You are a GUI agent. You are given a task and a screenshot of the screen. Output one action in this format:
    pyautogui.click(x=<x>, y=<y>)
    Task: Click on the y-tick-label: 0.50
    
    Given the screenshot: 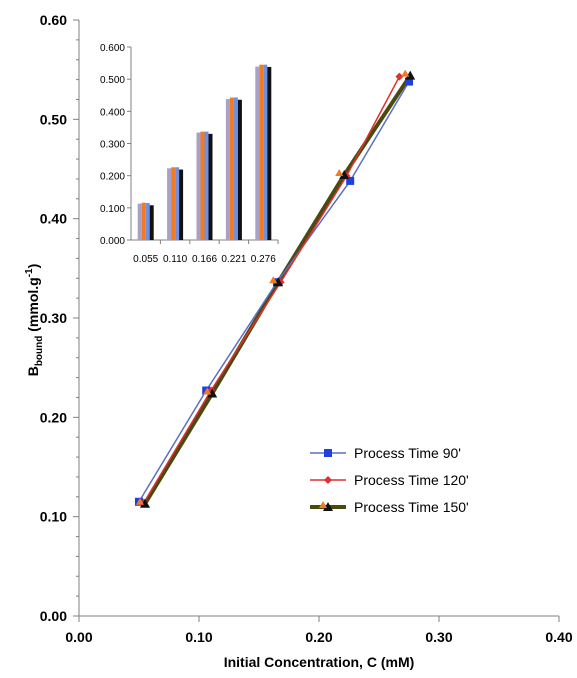 What is the action you would take?
    pyautogui.click(x=53, y=119)
    